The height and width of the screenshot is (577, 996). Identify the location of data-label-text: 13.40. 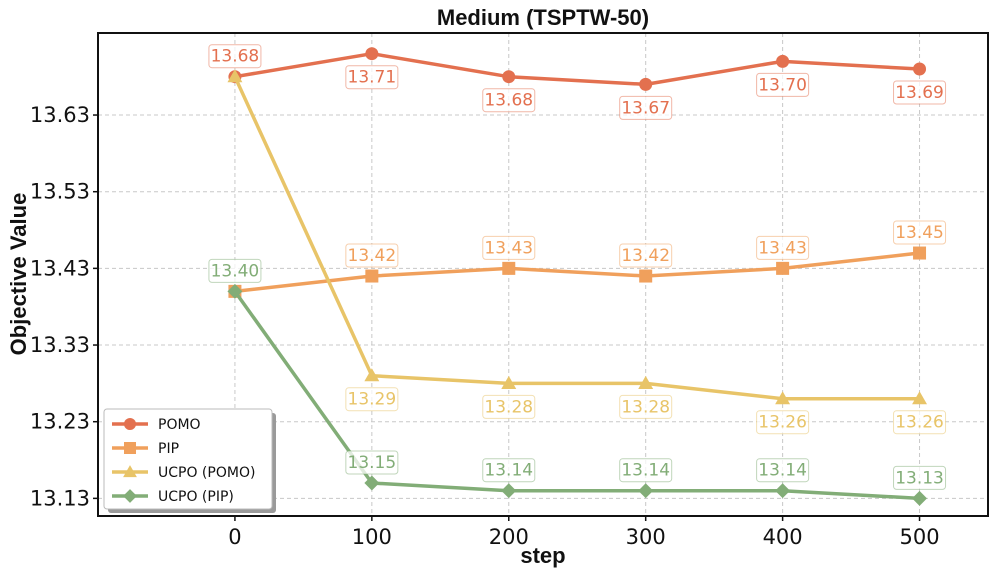
(235, 271).